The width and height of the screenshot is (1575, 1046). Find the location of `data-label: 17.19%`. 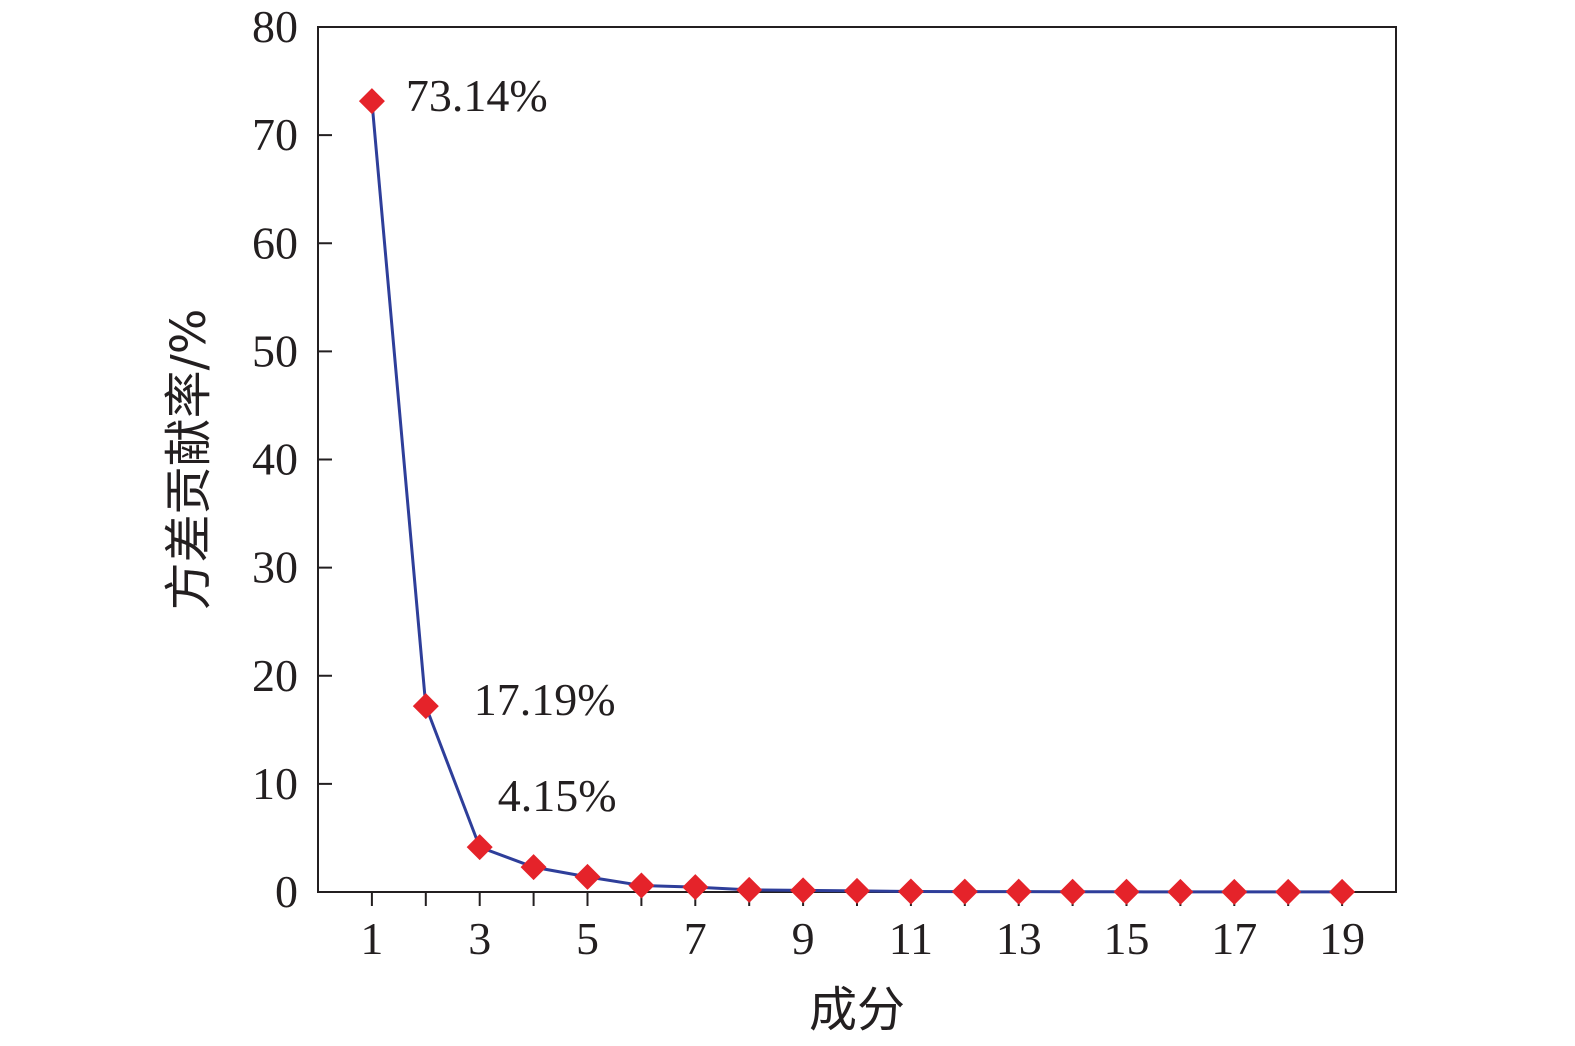

data-label: 17.19% is located at coordinates (545, 699).